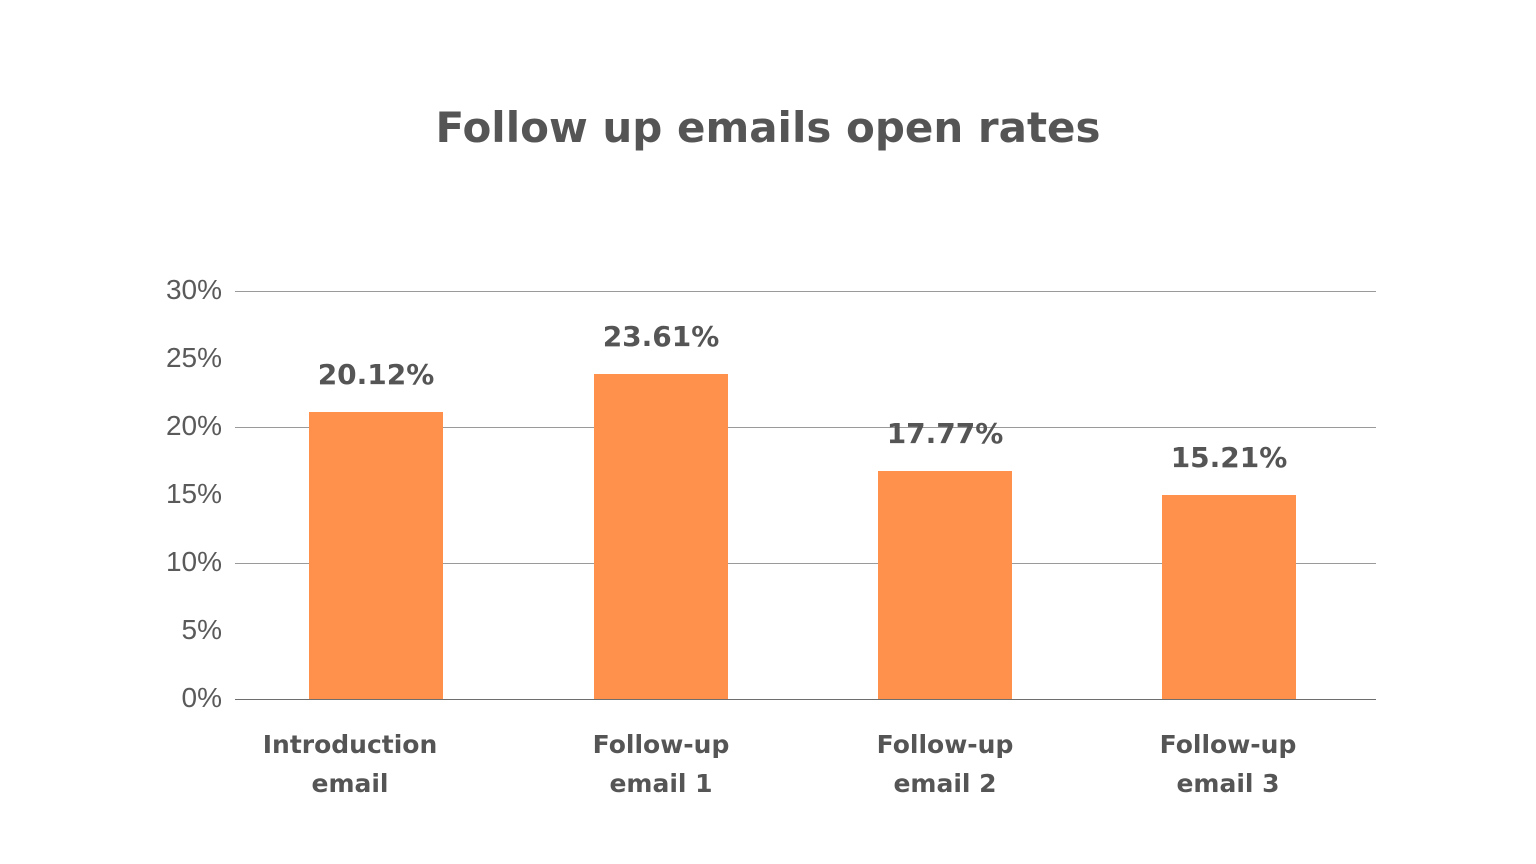  I want to click on x-tick-label-line: email 3, so click(1228, 783).